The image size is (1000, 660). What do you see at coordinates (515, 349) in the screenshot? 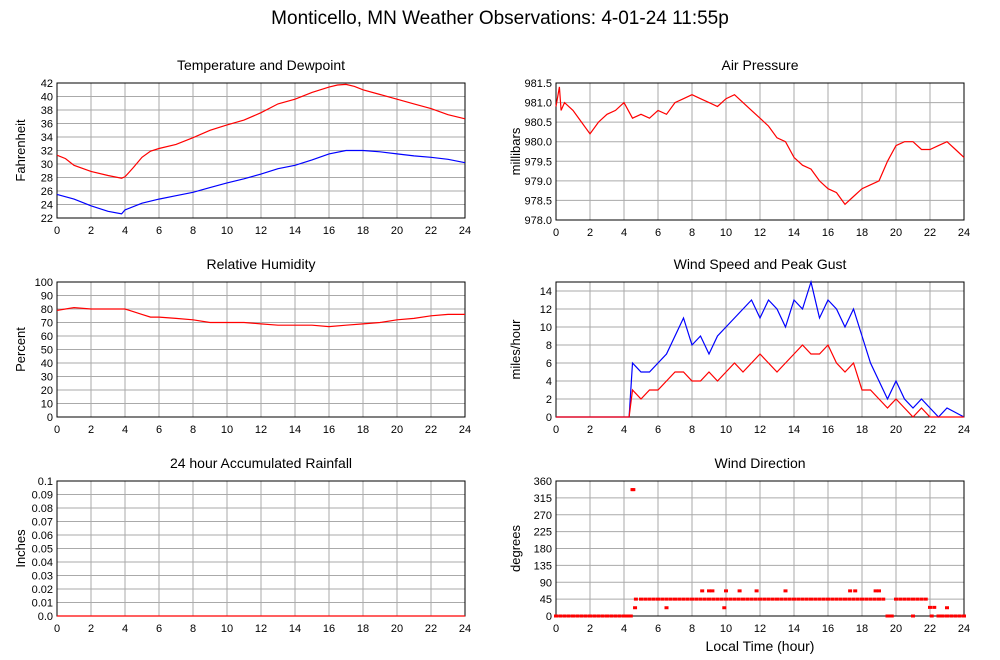
I see `y-axis-label: miles/hour` at bounding box center [515, 349].